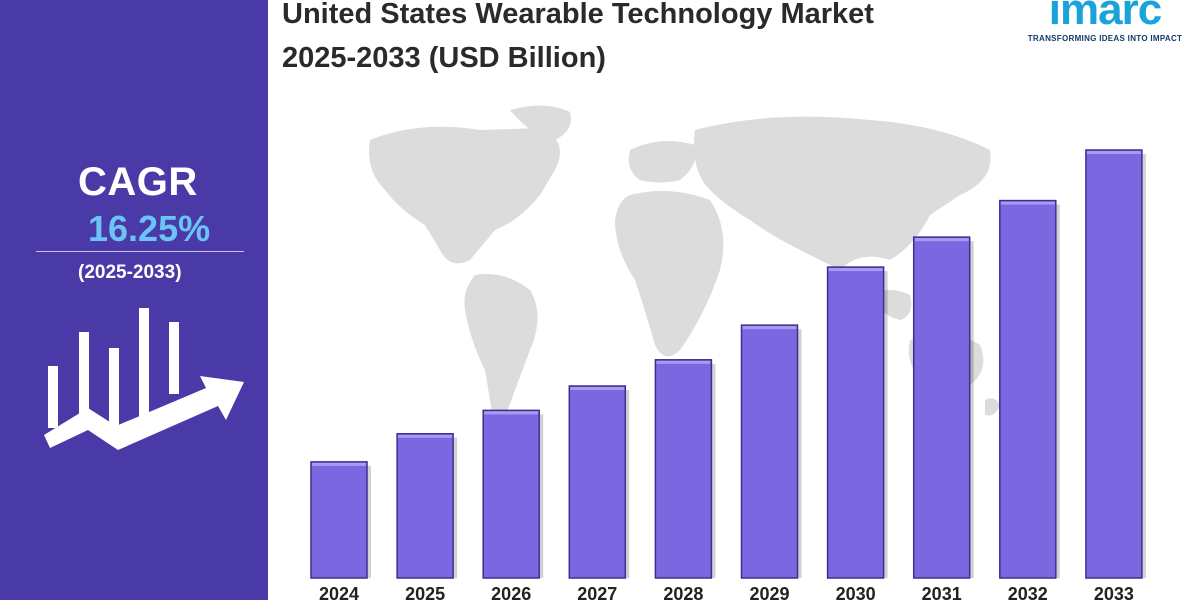 The width and height of the screenshot is (1200, 600). What do you see at coordinates (339, 520) in the screenshot?
I see `bar-2024` at bounding box center [339, 520].